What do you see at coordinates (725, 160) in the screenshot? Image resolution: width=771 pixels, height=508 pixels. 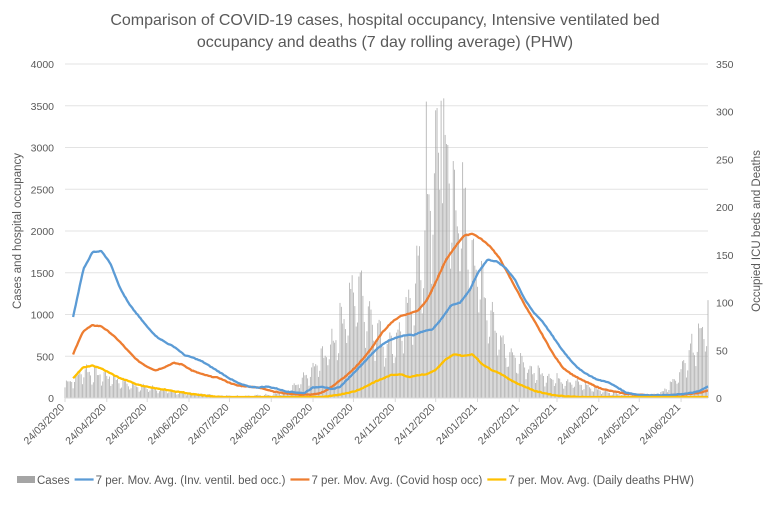 I see `y-right-tick-label: 250` at bounding box center [725, 160].